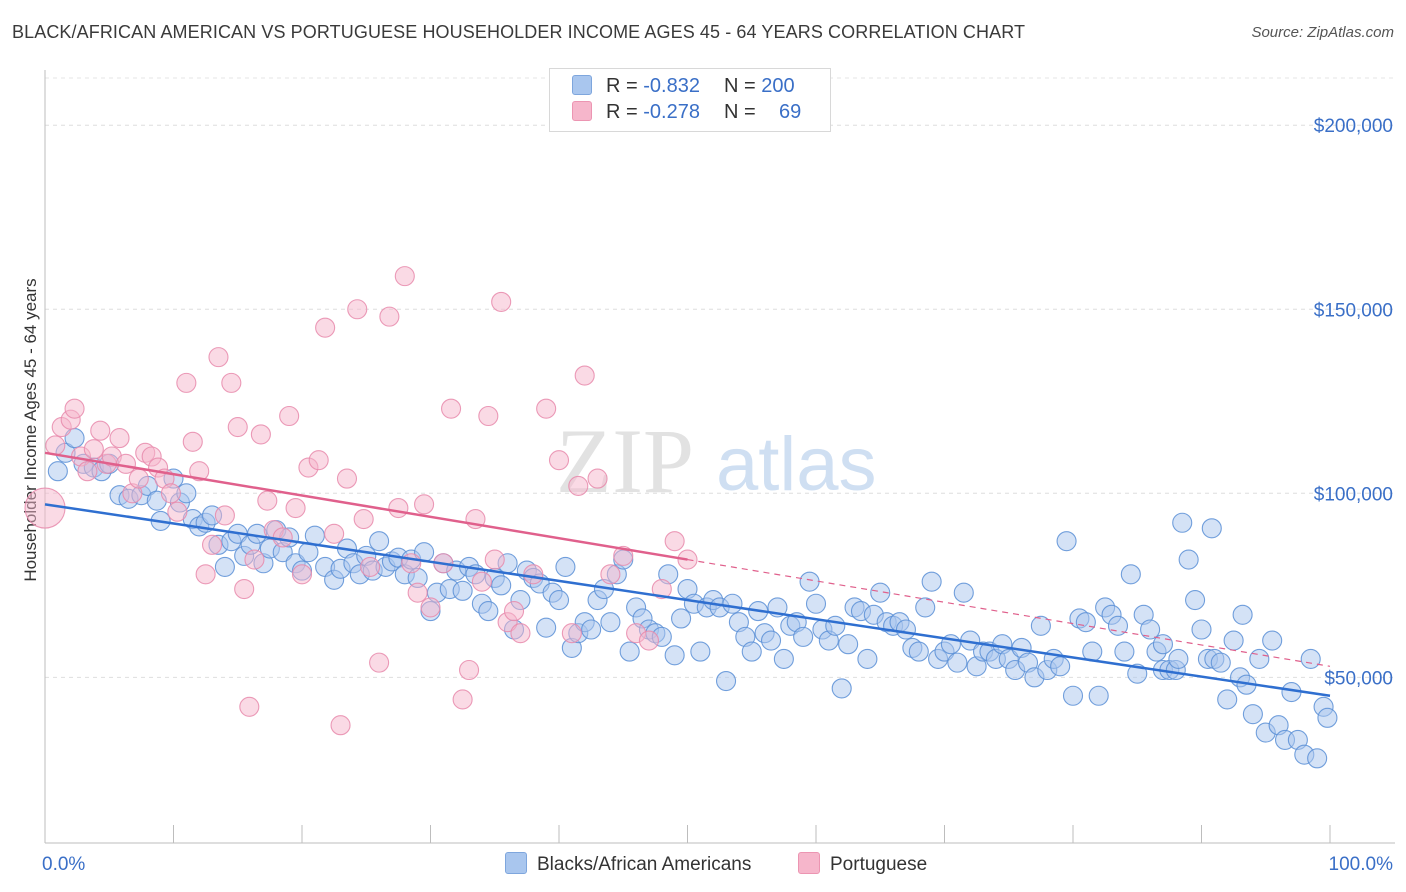  I want to click on bottom-legend-label-blacks: Blacks/African Americans, so click(644, 864).